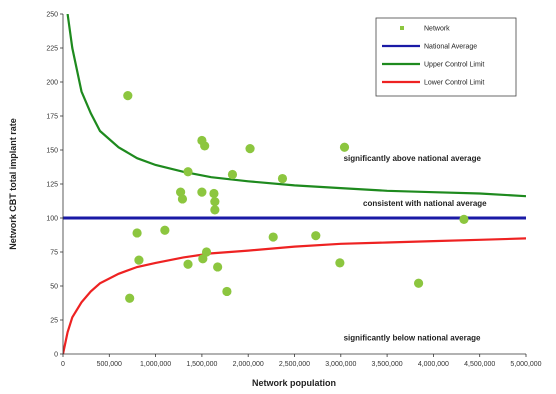 The width and height of the screenshot is (556, 394). I want to click on y-tick-label: 175, so click(52, 117).